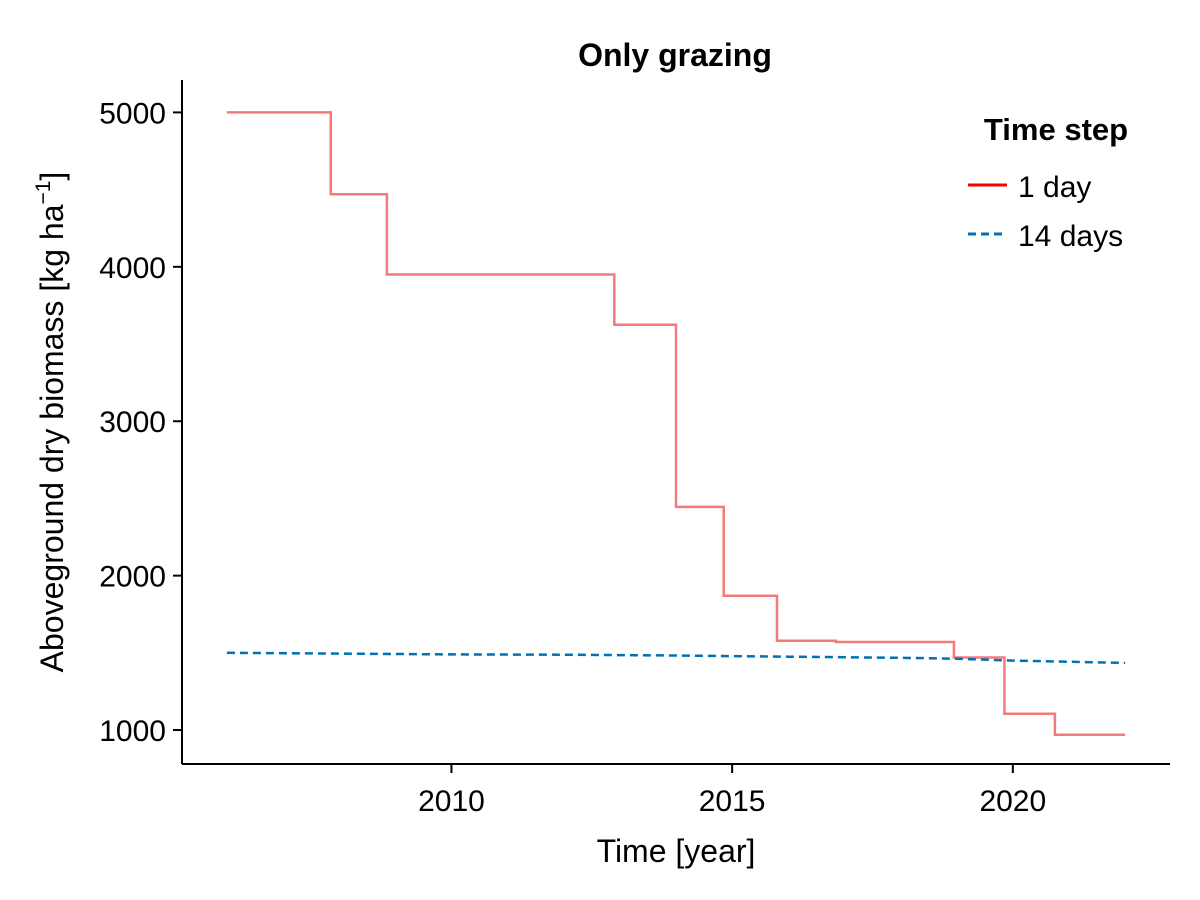 The height and width of the screenshot is (900, 1200). What do you see at coordinates (132, 113) in the screenshot?
I see `y-tick-label: 5000` at bounding box center [132, 113].